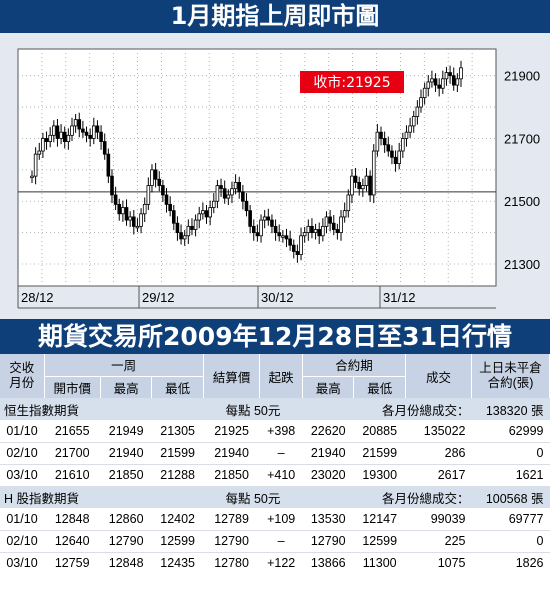 This screenshot has height=604, width=550. Describe the element at coordinates (72, 563) in the screenshot. I see `cell-open: 12759` at that location.